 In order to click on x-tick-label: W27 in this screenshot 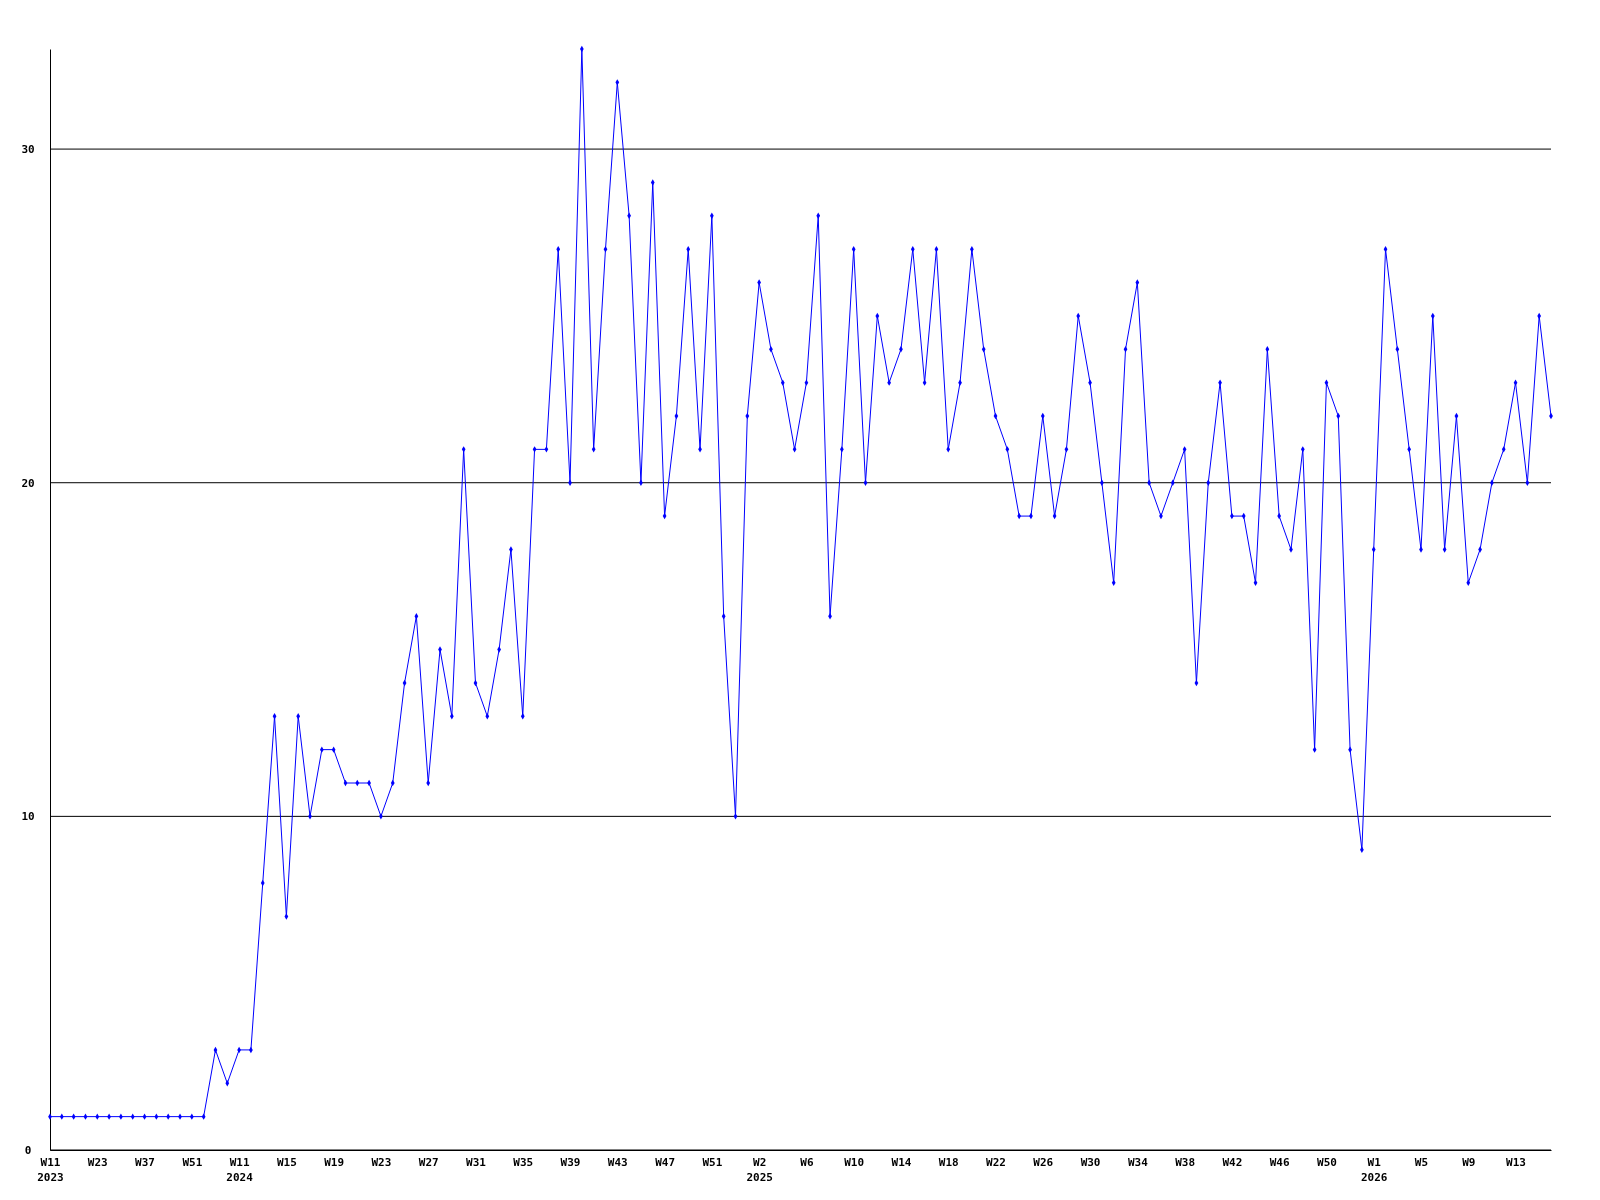, I will do `click(428, 1162)`.